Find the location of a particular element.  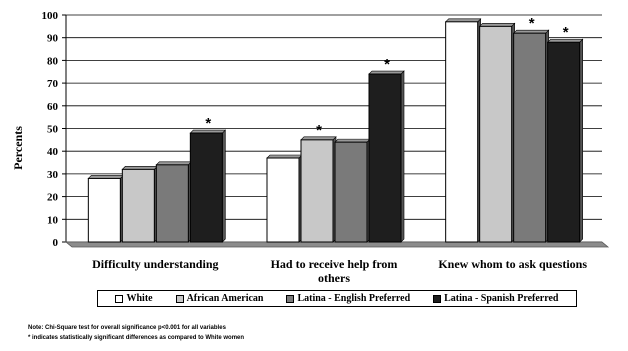

y-tick-label: 10 is located at coordinates (53, 220).